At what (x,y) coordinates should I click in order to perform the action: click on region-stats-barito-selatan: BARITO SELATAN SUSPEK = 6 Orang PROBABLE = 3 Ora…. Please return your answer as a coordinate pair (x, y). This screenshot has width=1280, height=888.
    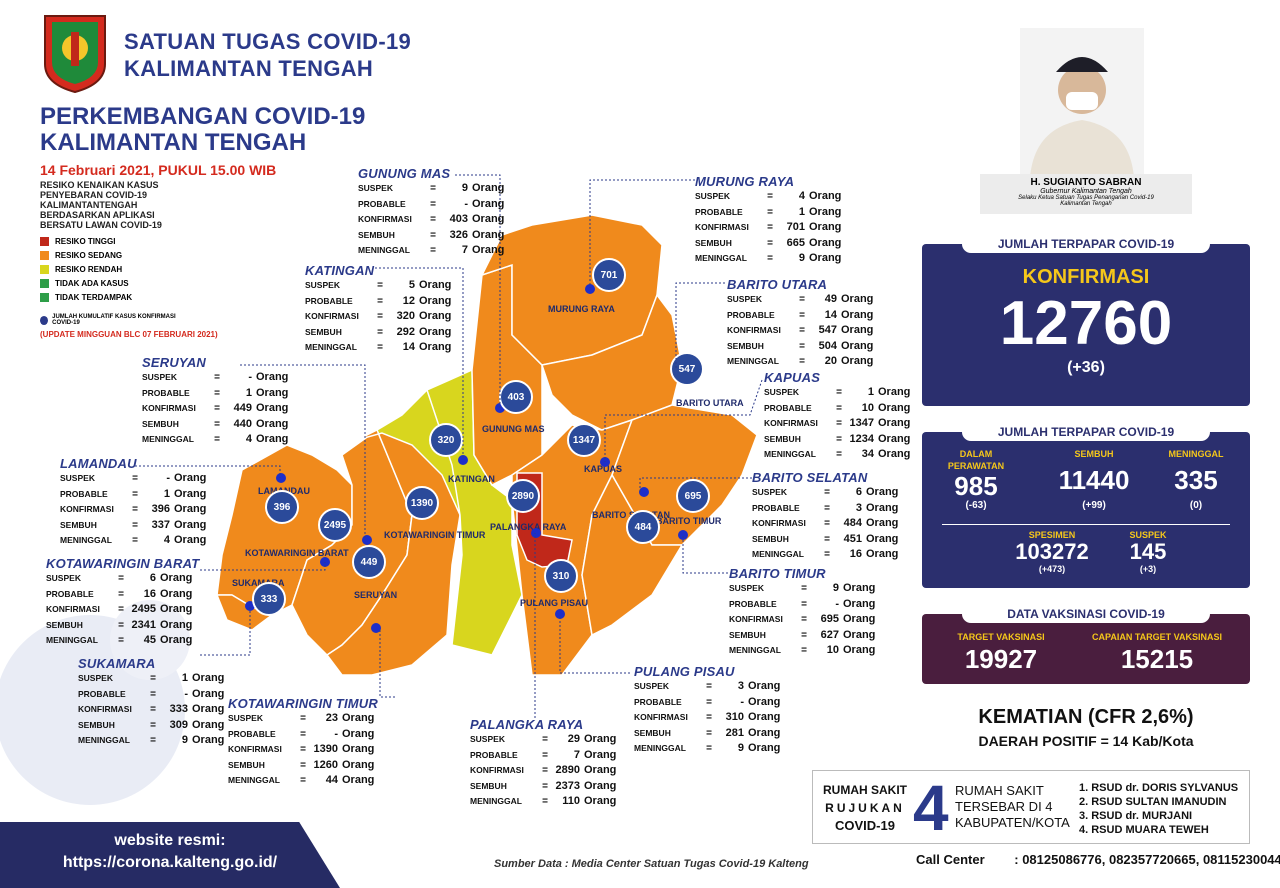
    Looking at the image, I should click on (825, 516).